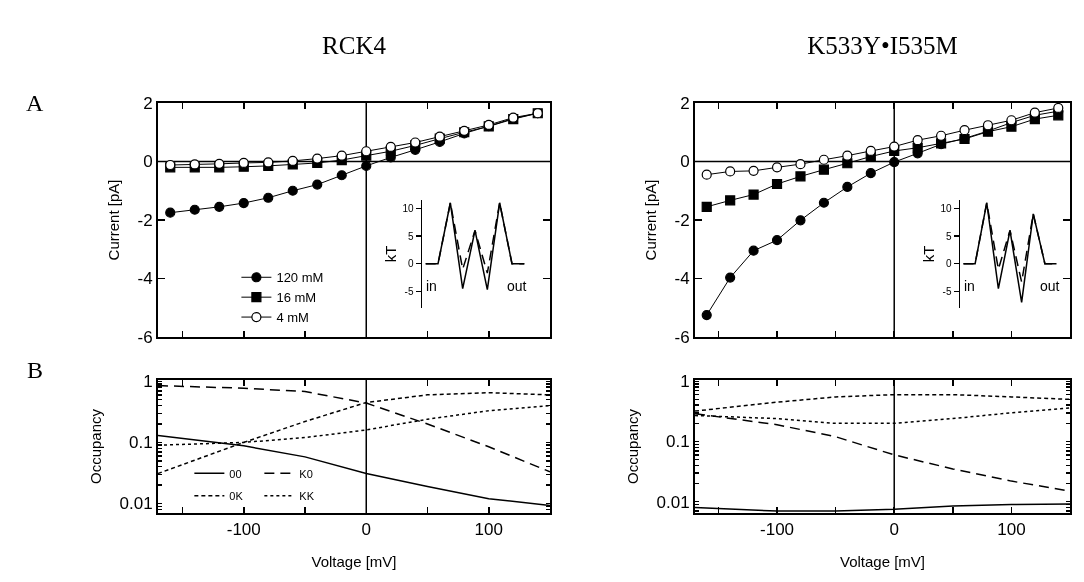 This screenshot has width=1084, height=582. I want to click on text: B, so click(35, 370).